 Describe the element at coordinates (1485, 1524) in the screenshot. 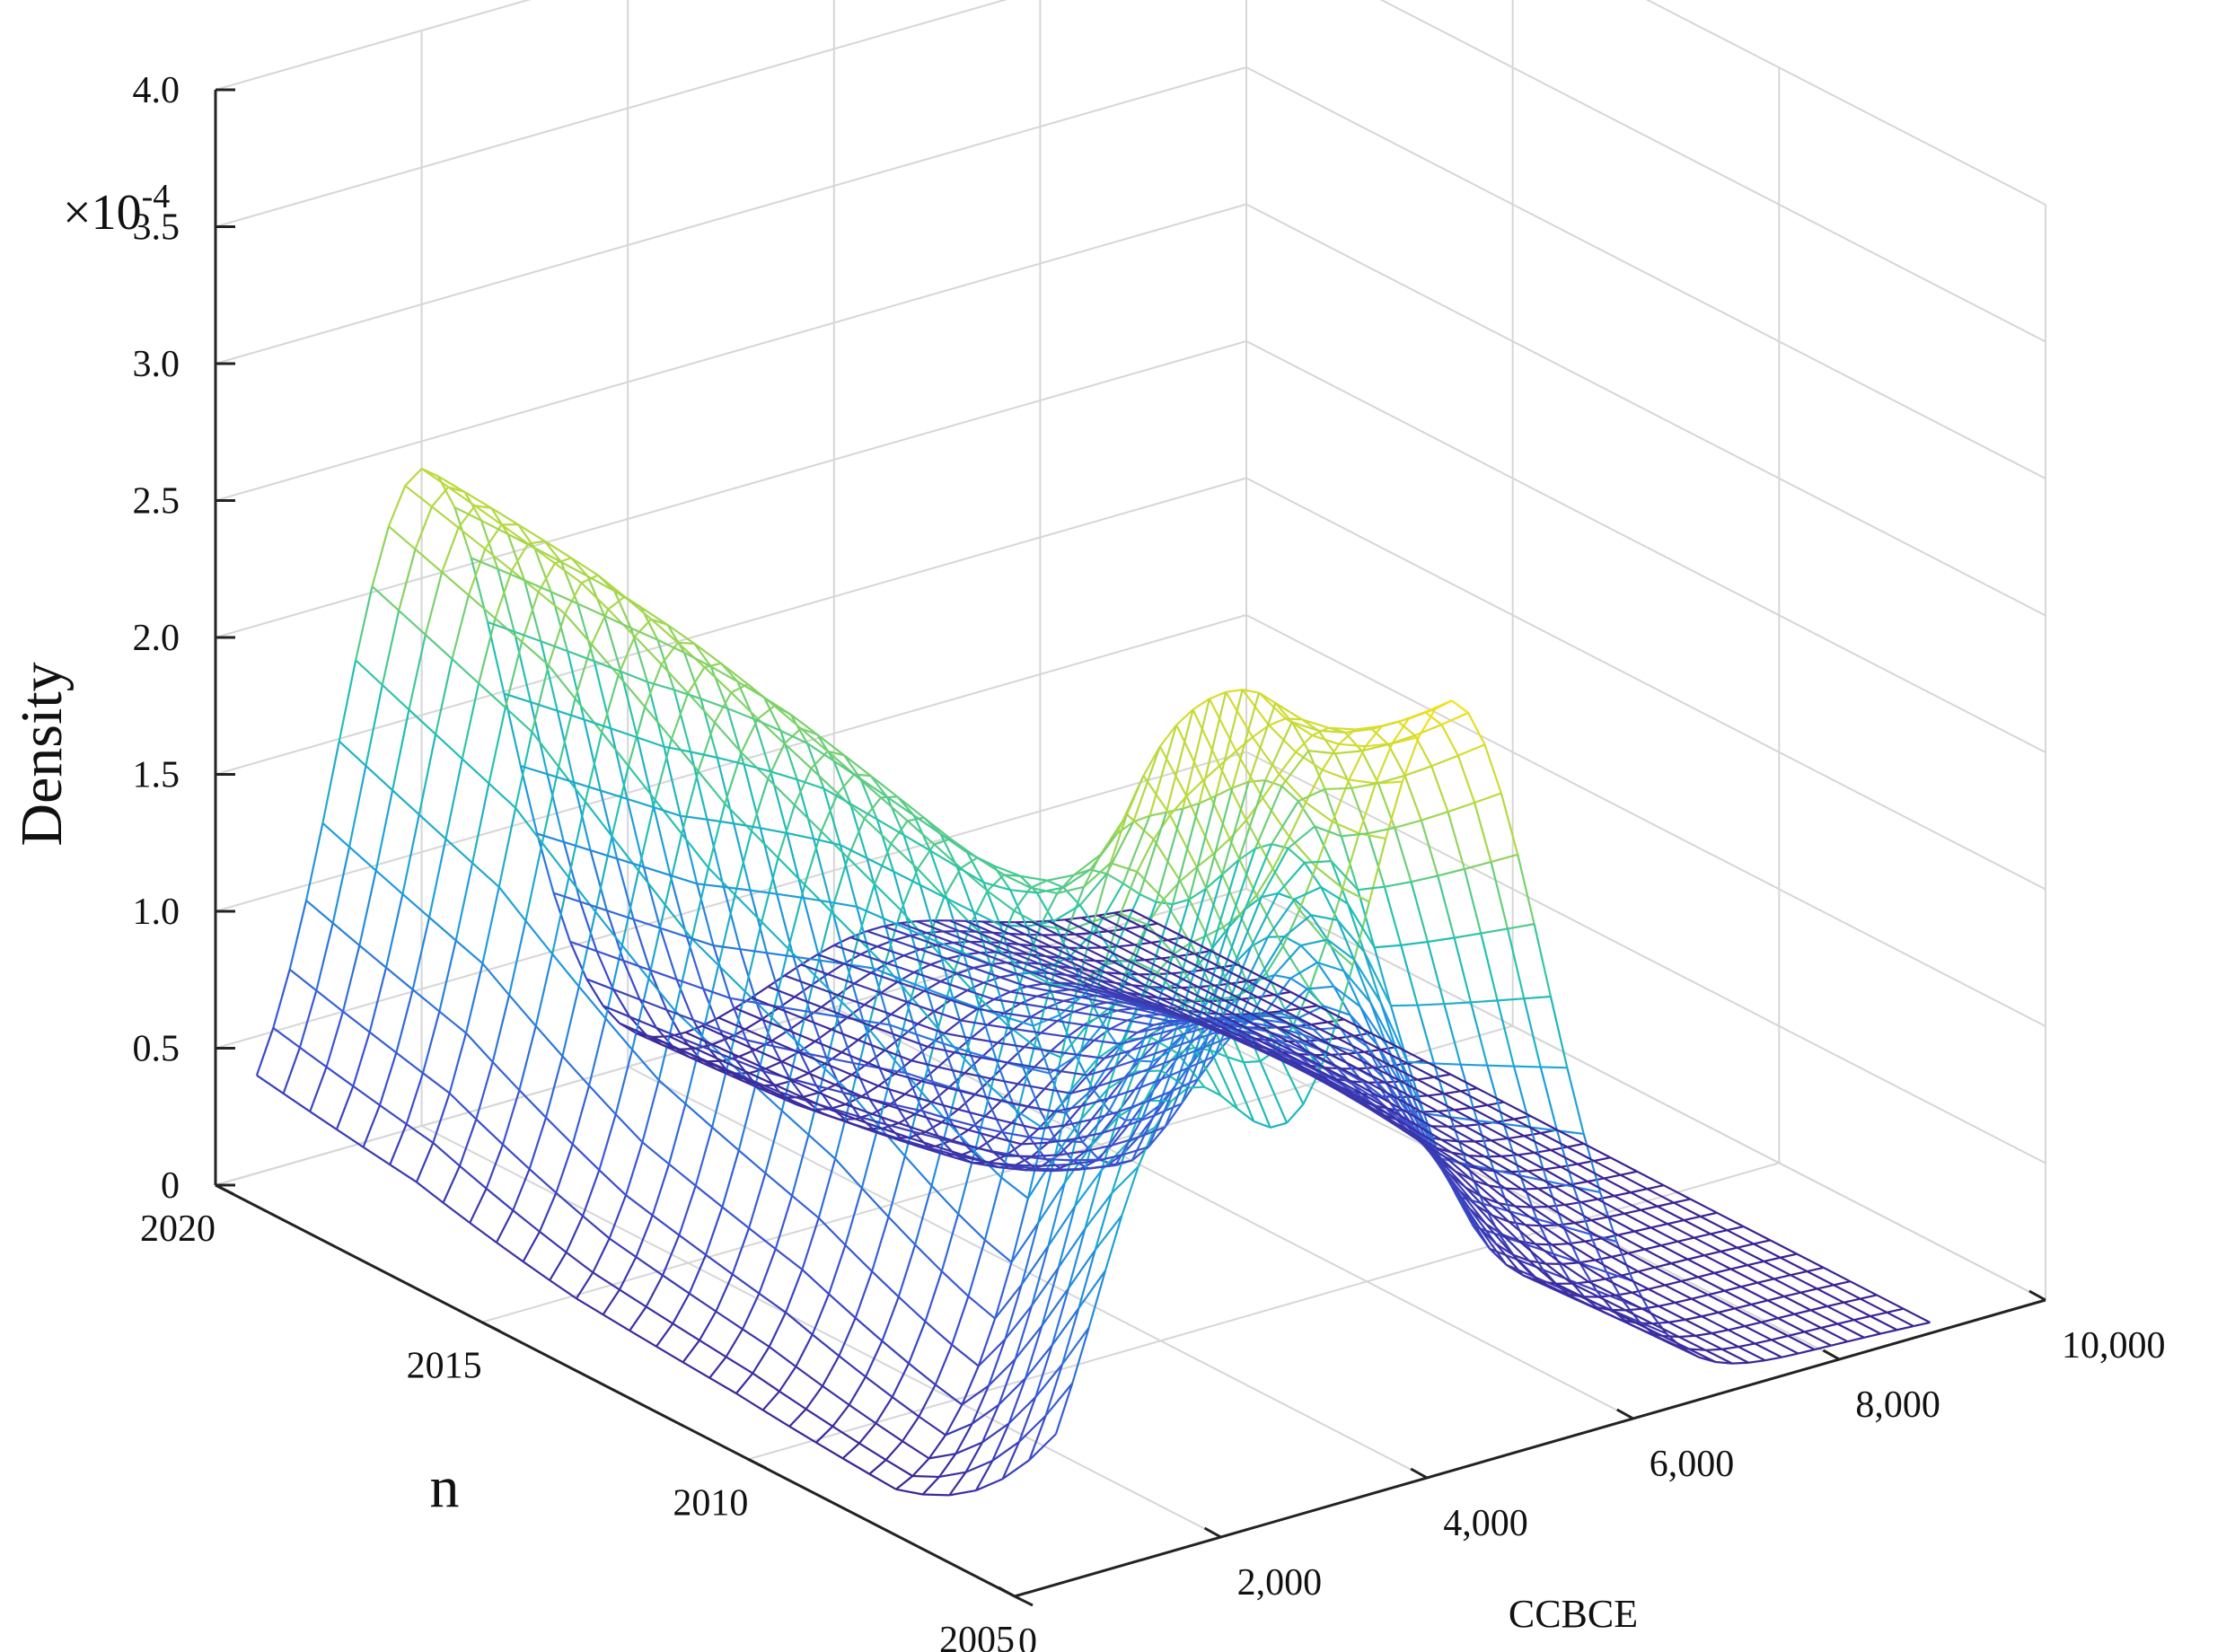

I see `x-tick-label: 4,000` at that location.